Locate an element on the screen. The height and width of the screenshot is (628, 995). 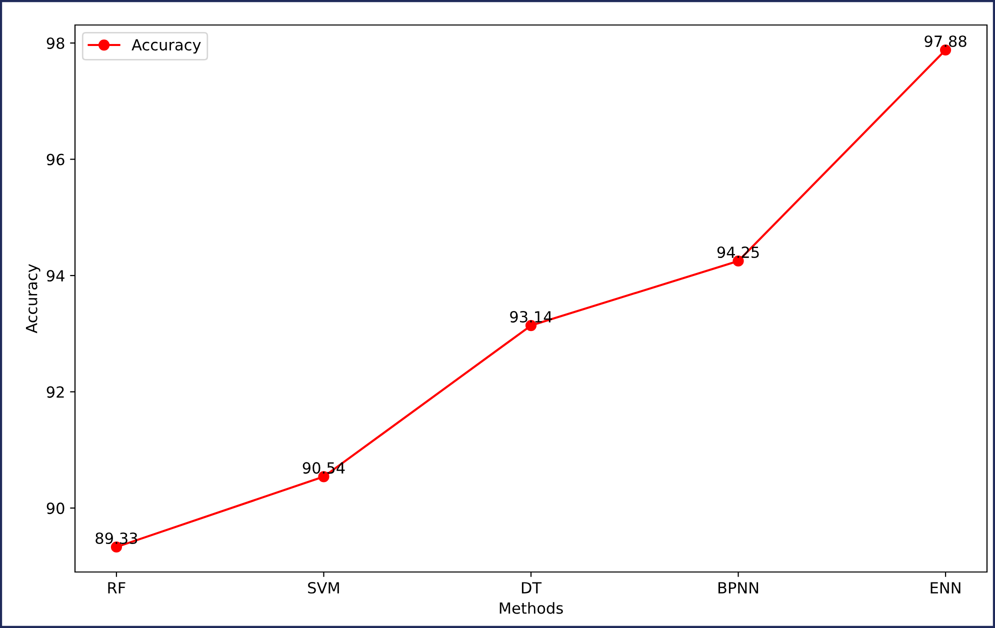
x-tick-label: DT is located at coordinates (532, 588).